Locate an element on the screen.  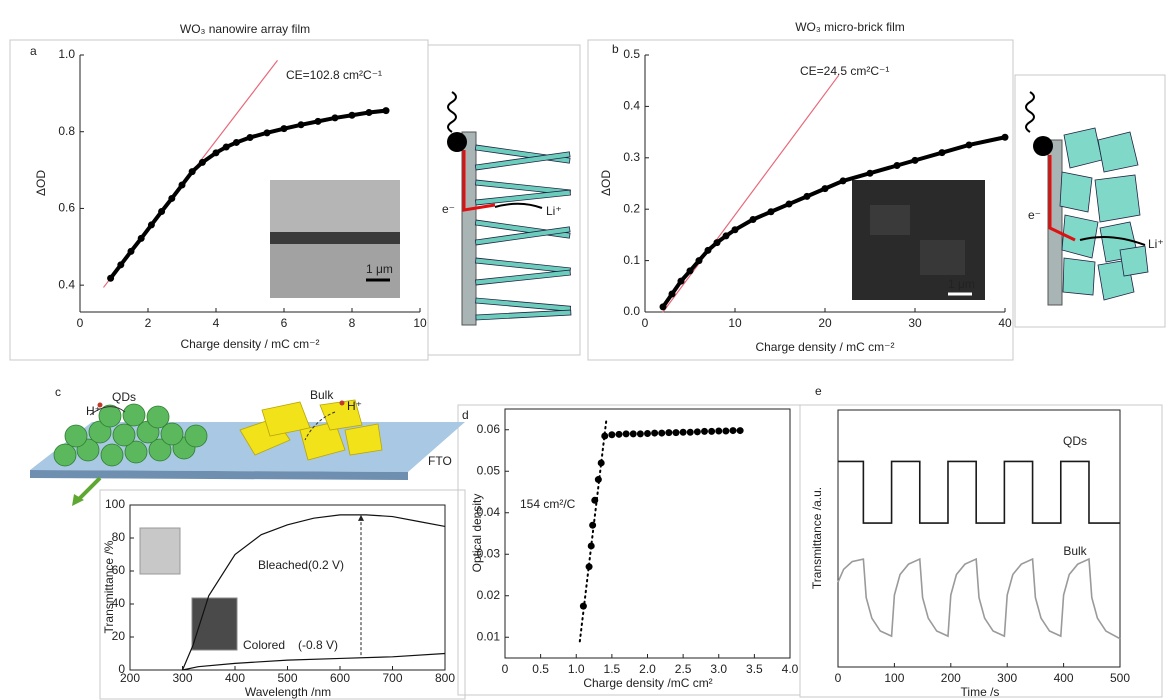
data-curve is located at coordinates (248, 194).